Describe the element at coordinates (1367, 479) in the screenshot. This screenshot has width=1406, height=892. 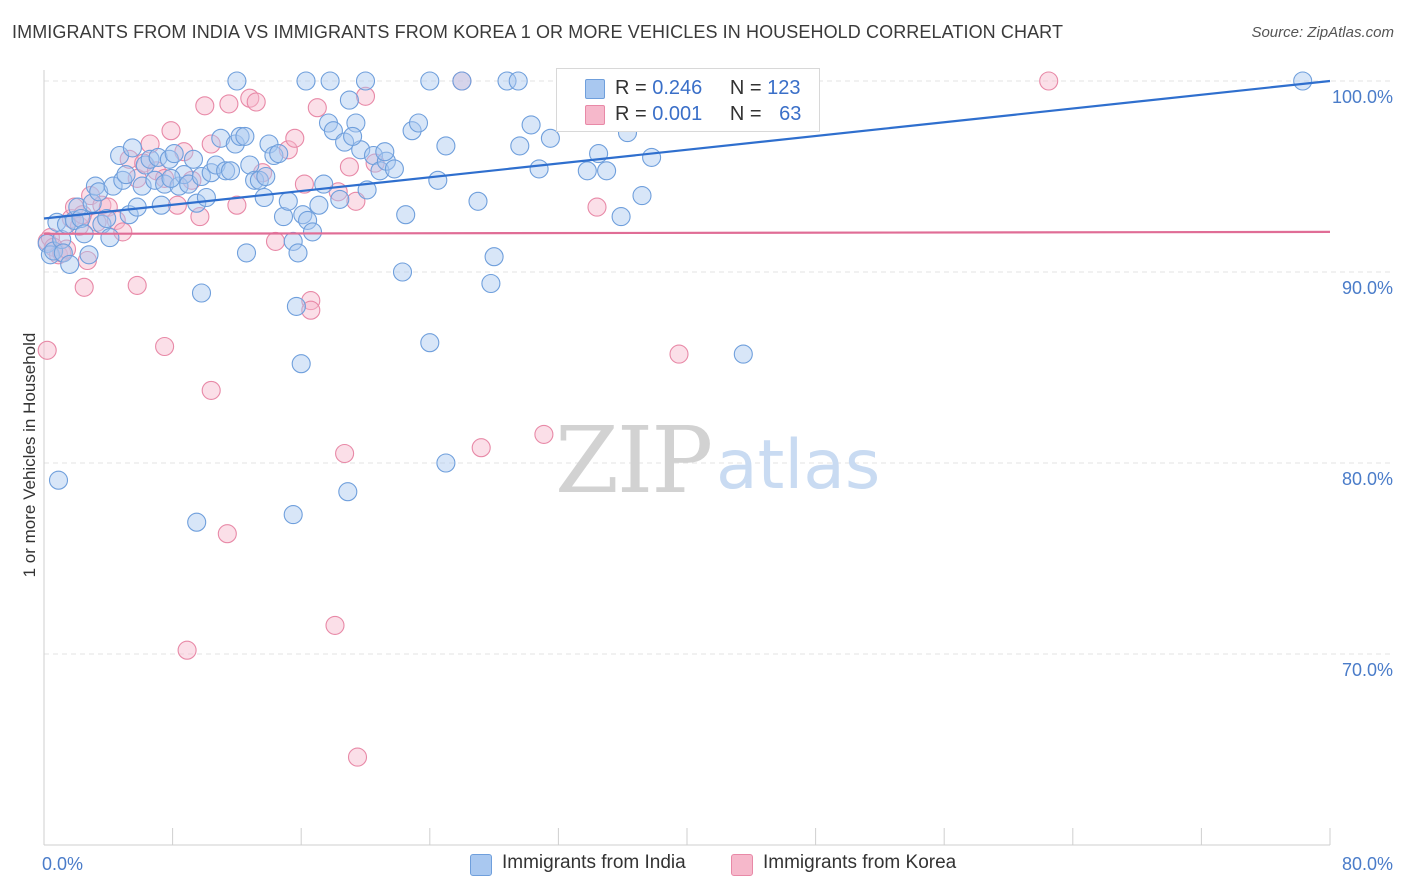
I see `y-tick-label: 80.0%` at that location.